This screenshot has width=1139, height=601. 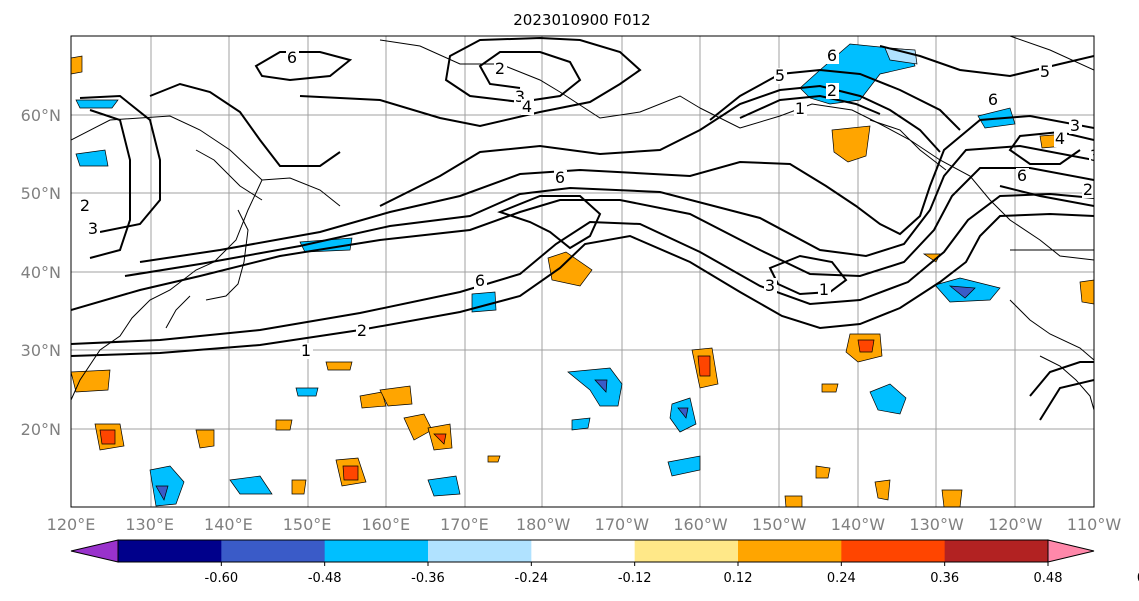 What do you see at coordinates (307, 524) in the screenshot?
I see `lon-label: 150°E` at bounding box center [307, 524].